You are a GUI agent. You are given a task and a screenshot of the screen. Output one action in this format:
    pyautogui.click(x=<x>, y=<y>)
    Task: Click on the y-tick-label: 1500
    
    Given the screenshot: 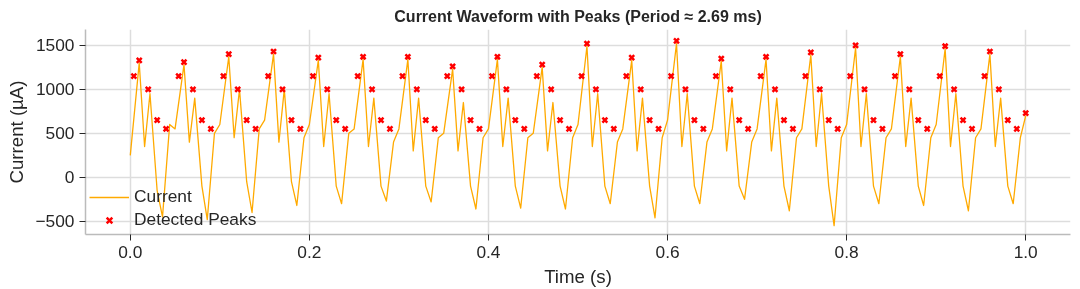 What is the action you would take?
    pyautogui.click(x=55, y=45)
    